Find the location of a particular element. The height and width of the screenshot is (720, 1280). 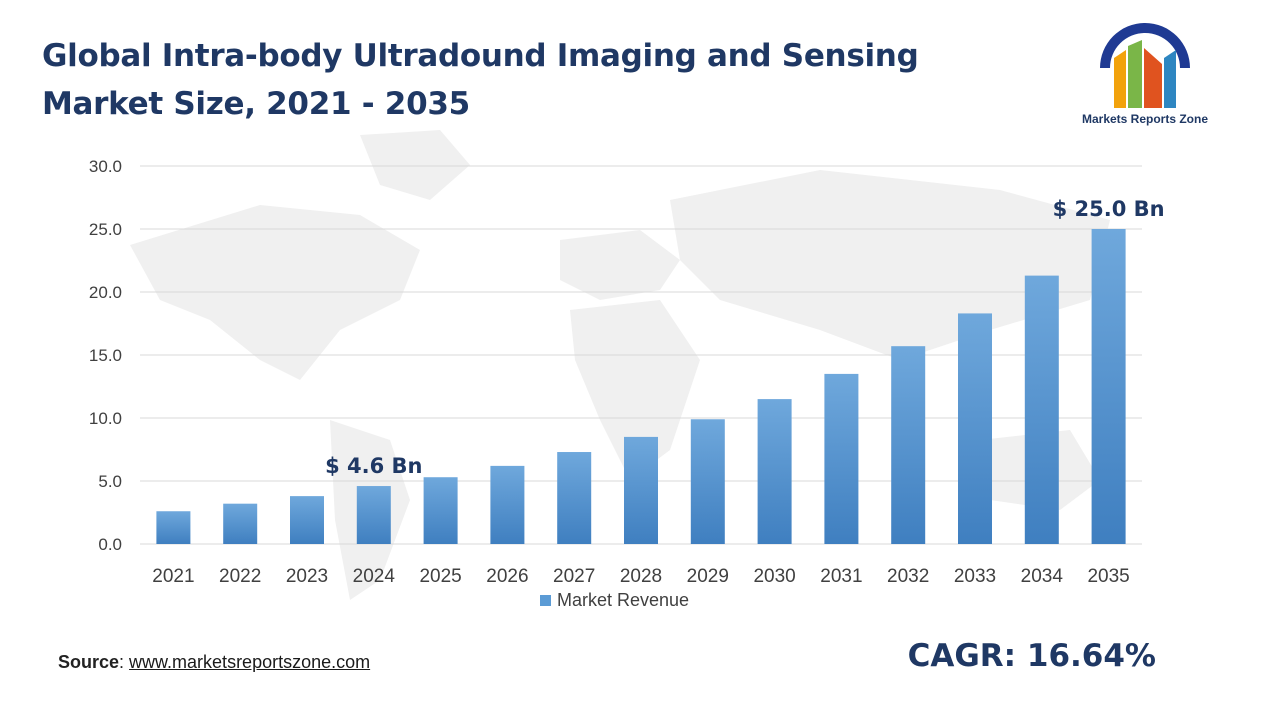

y-tick-label: 5.0 is located at coordinates (110, 481).